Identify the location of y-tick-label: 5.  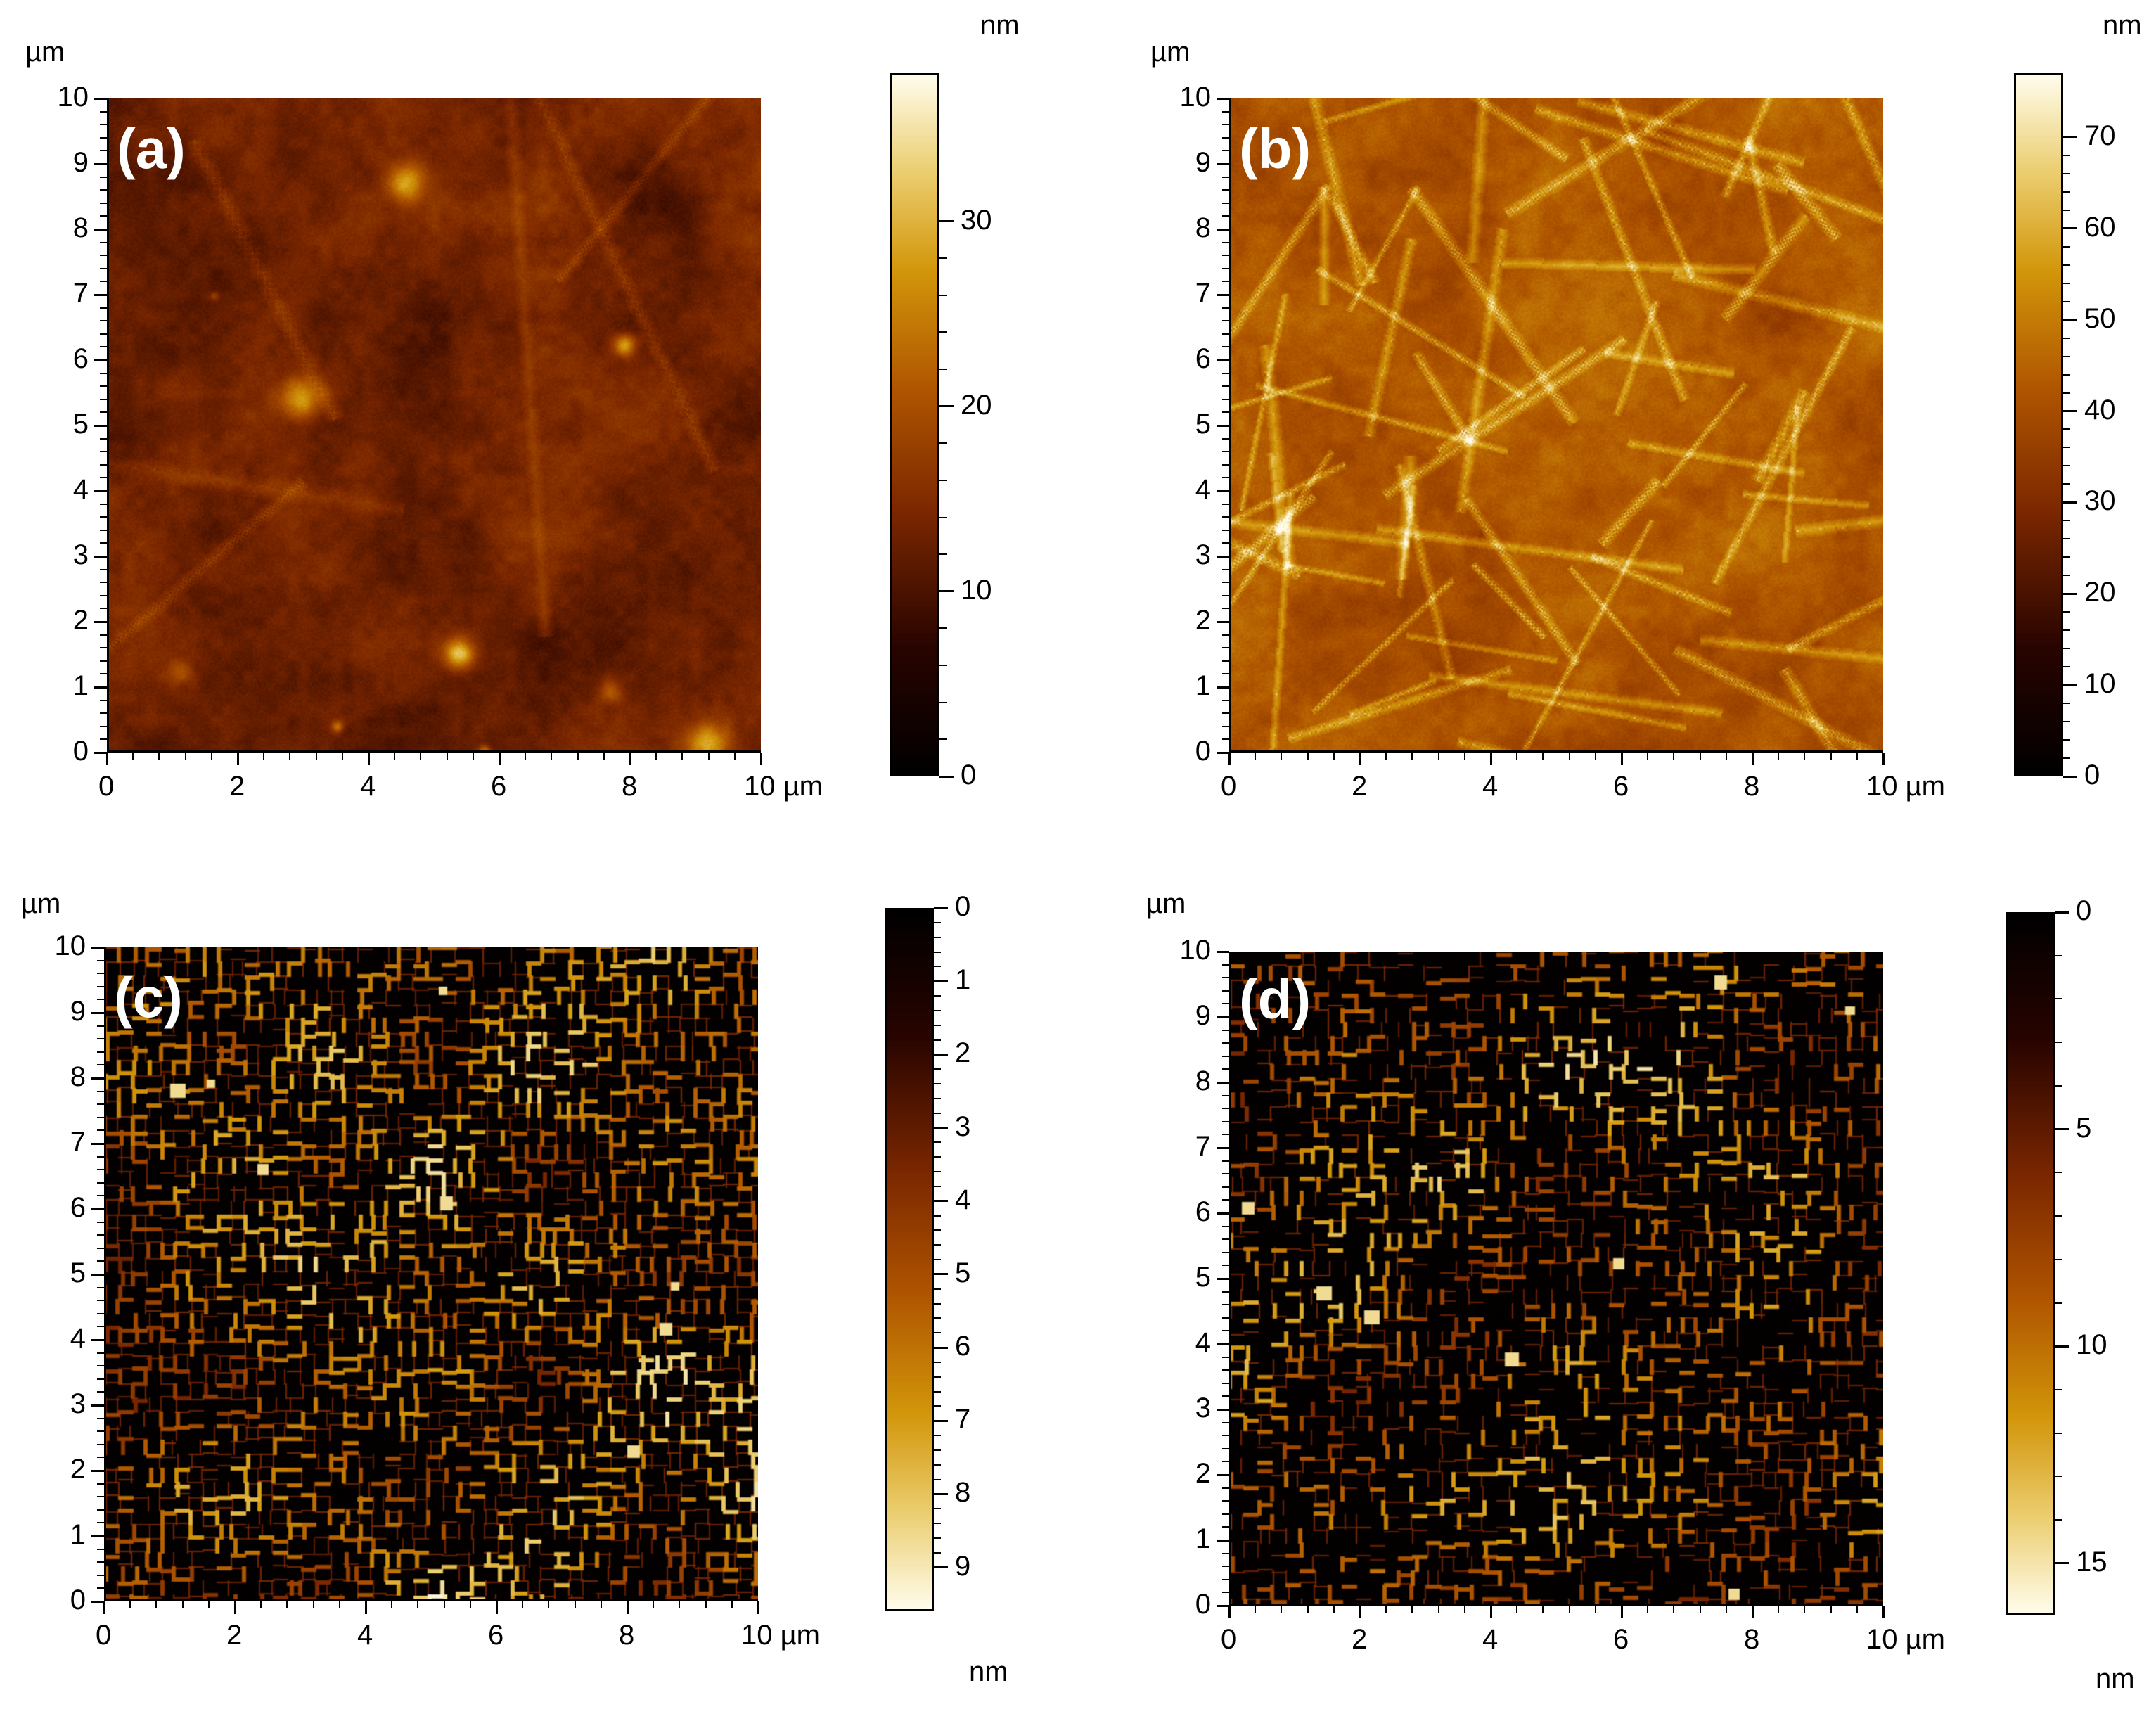
(80, 424).